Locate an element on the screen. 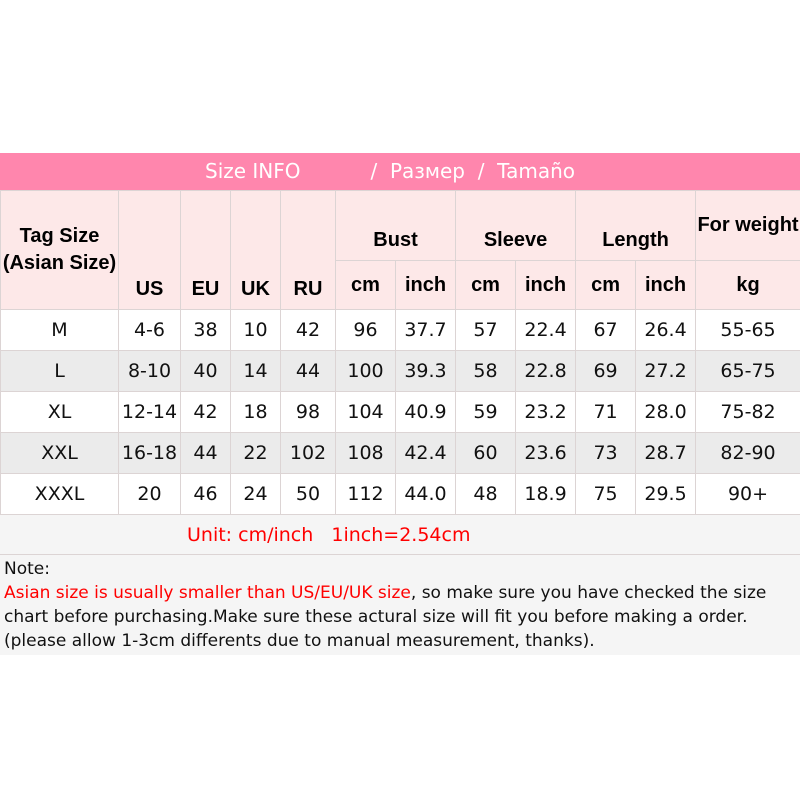 Image resolution: width=800 pixels, height=800 pixels. table-cell: 46 is located at coordinates (205, 494).